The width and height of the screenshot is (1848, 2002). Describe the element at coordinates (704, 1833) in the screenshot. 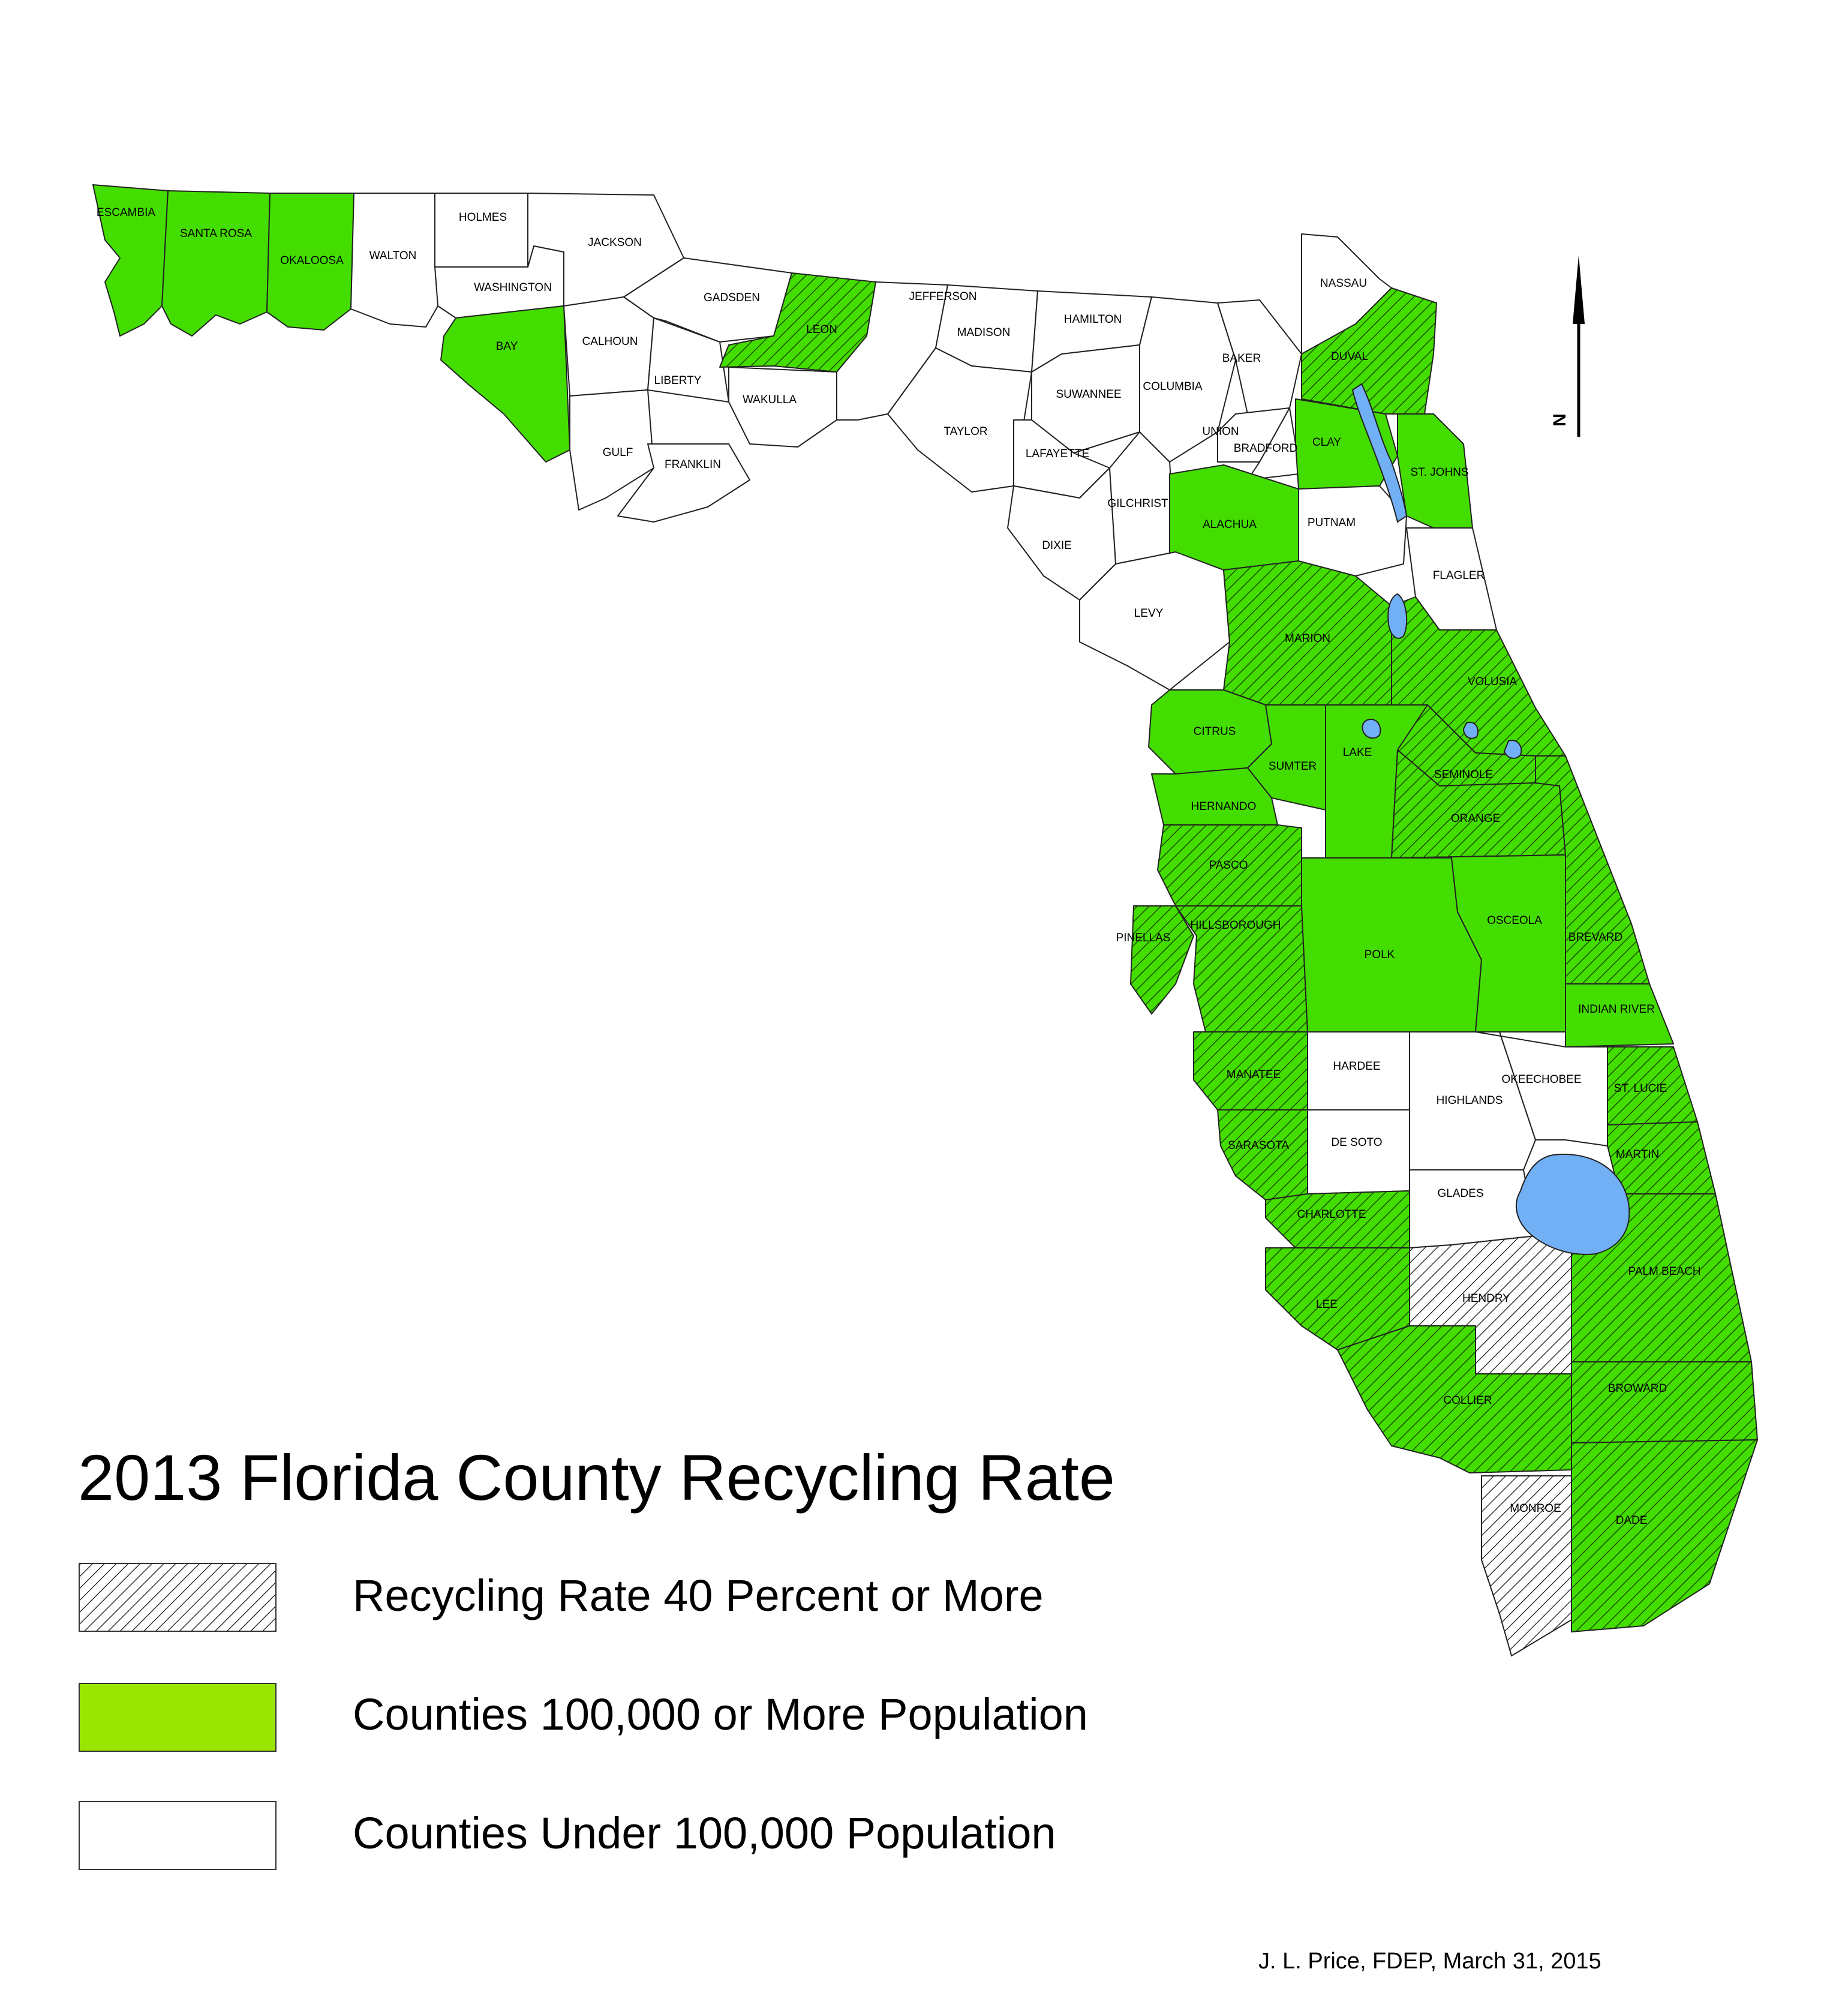

I see `legend-label-white: Counties Under 100,000 Population` at that location.